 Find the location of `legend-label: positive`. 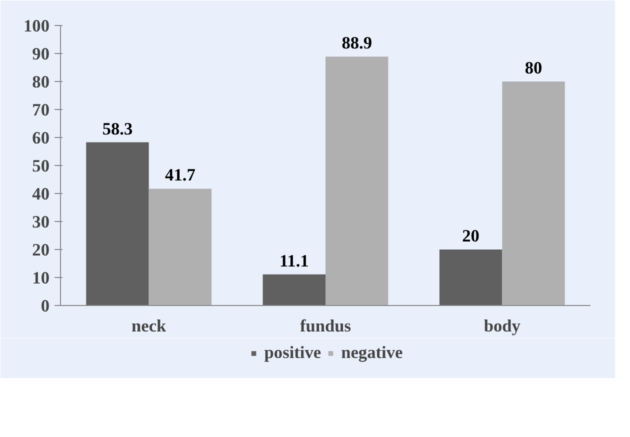

legend-label: positive is located at coordinates (293, 353).